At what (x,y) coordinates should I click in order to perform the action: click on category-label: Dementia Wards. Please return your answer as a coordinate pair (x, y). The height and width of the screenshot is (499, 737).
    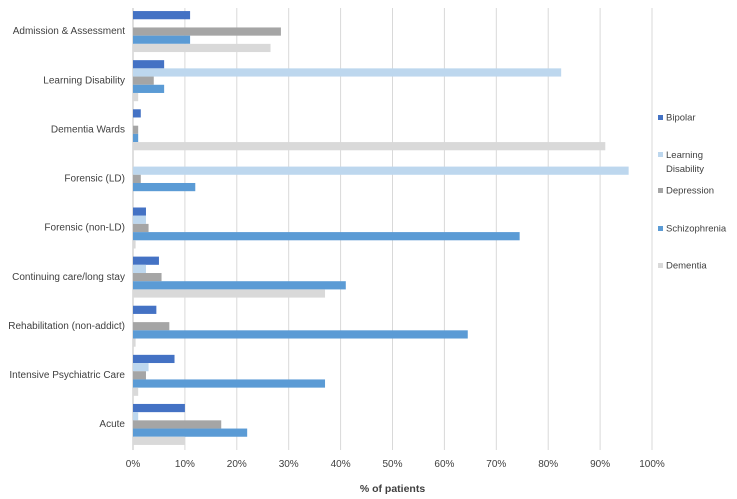
    Looking at the image, I should click on (88, 129).